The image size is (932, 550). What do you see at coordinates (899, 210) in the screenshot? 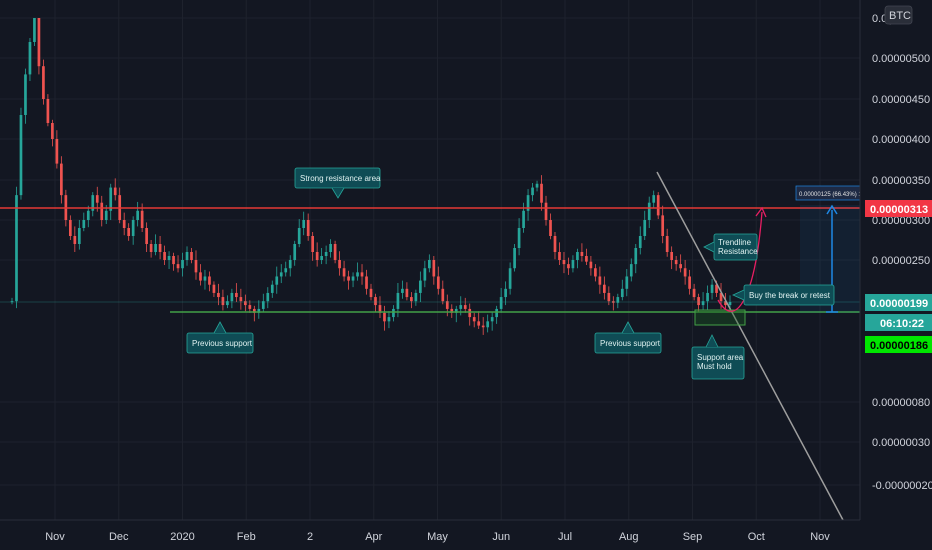
I see `resistance-price-label: 0.00000313` at bounding box center [899, 210].